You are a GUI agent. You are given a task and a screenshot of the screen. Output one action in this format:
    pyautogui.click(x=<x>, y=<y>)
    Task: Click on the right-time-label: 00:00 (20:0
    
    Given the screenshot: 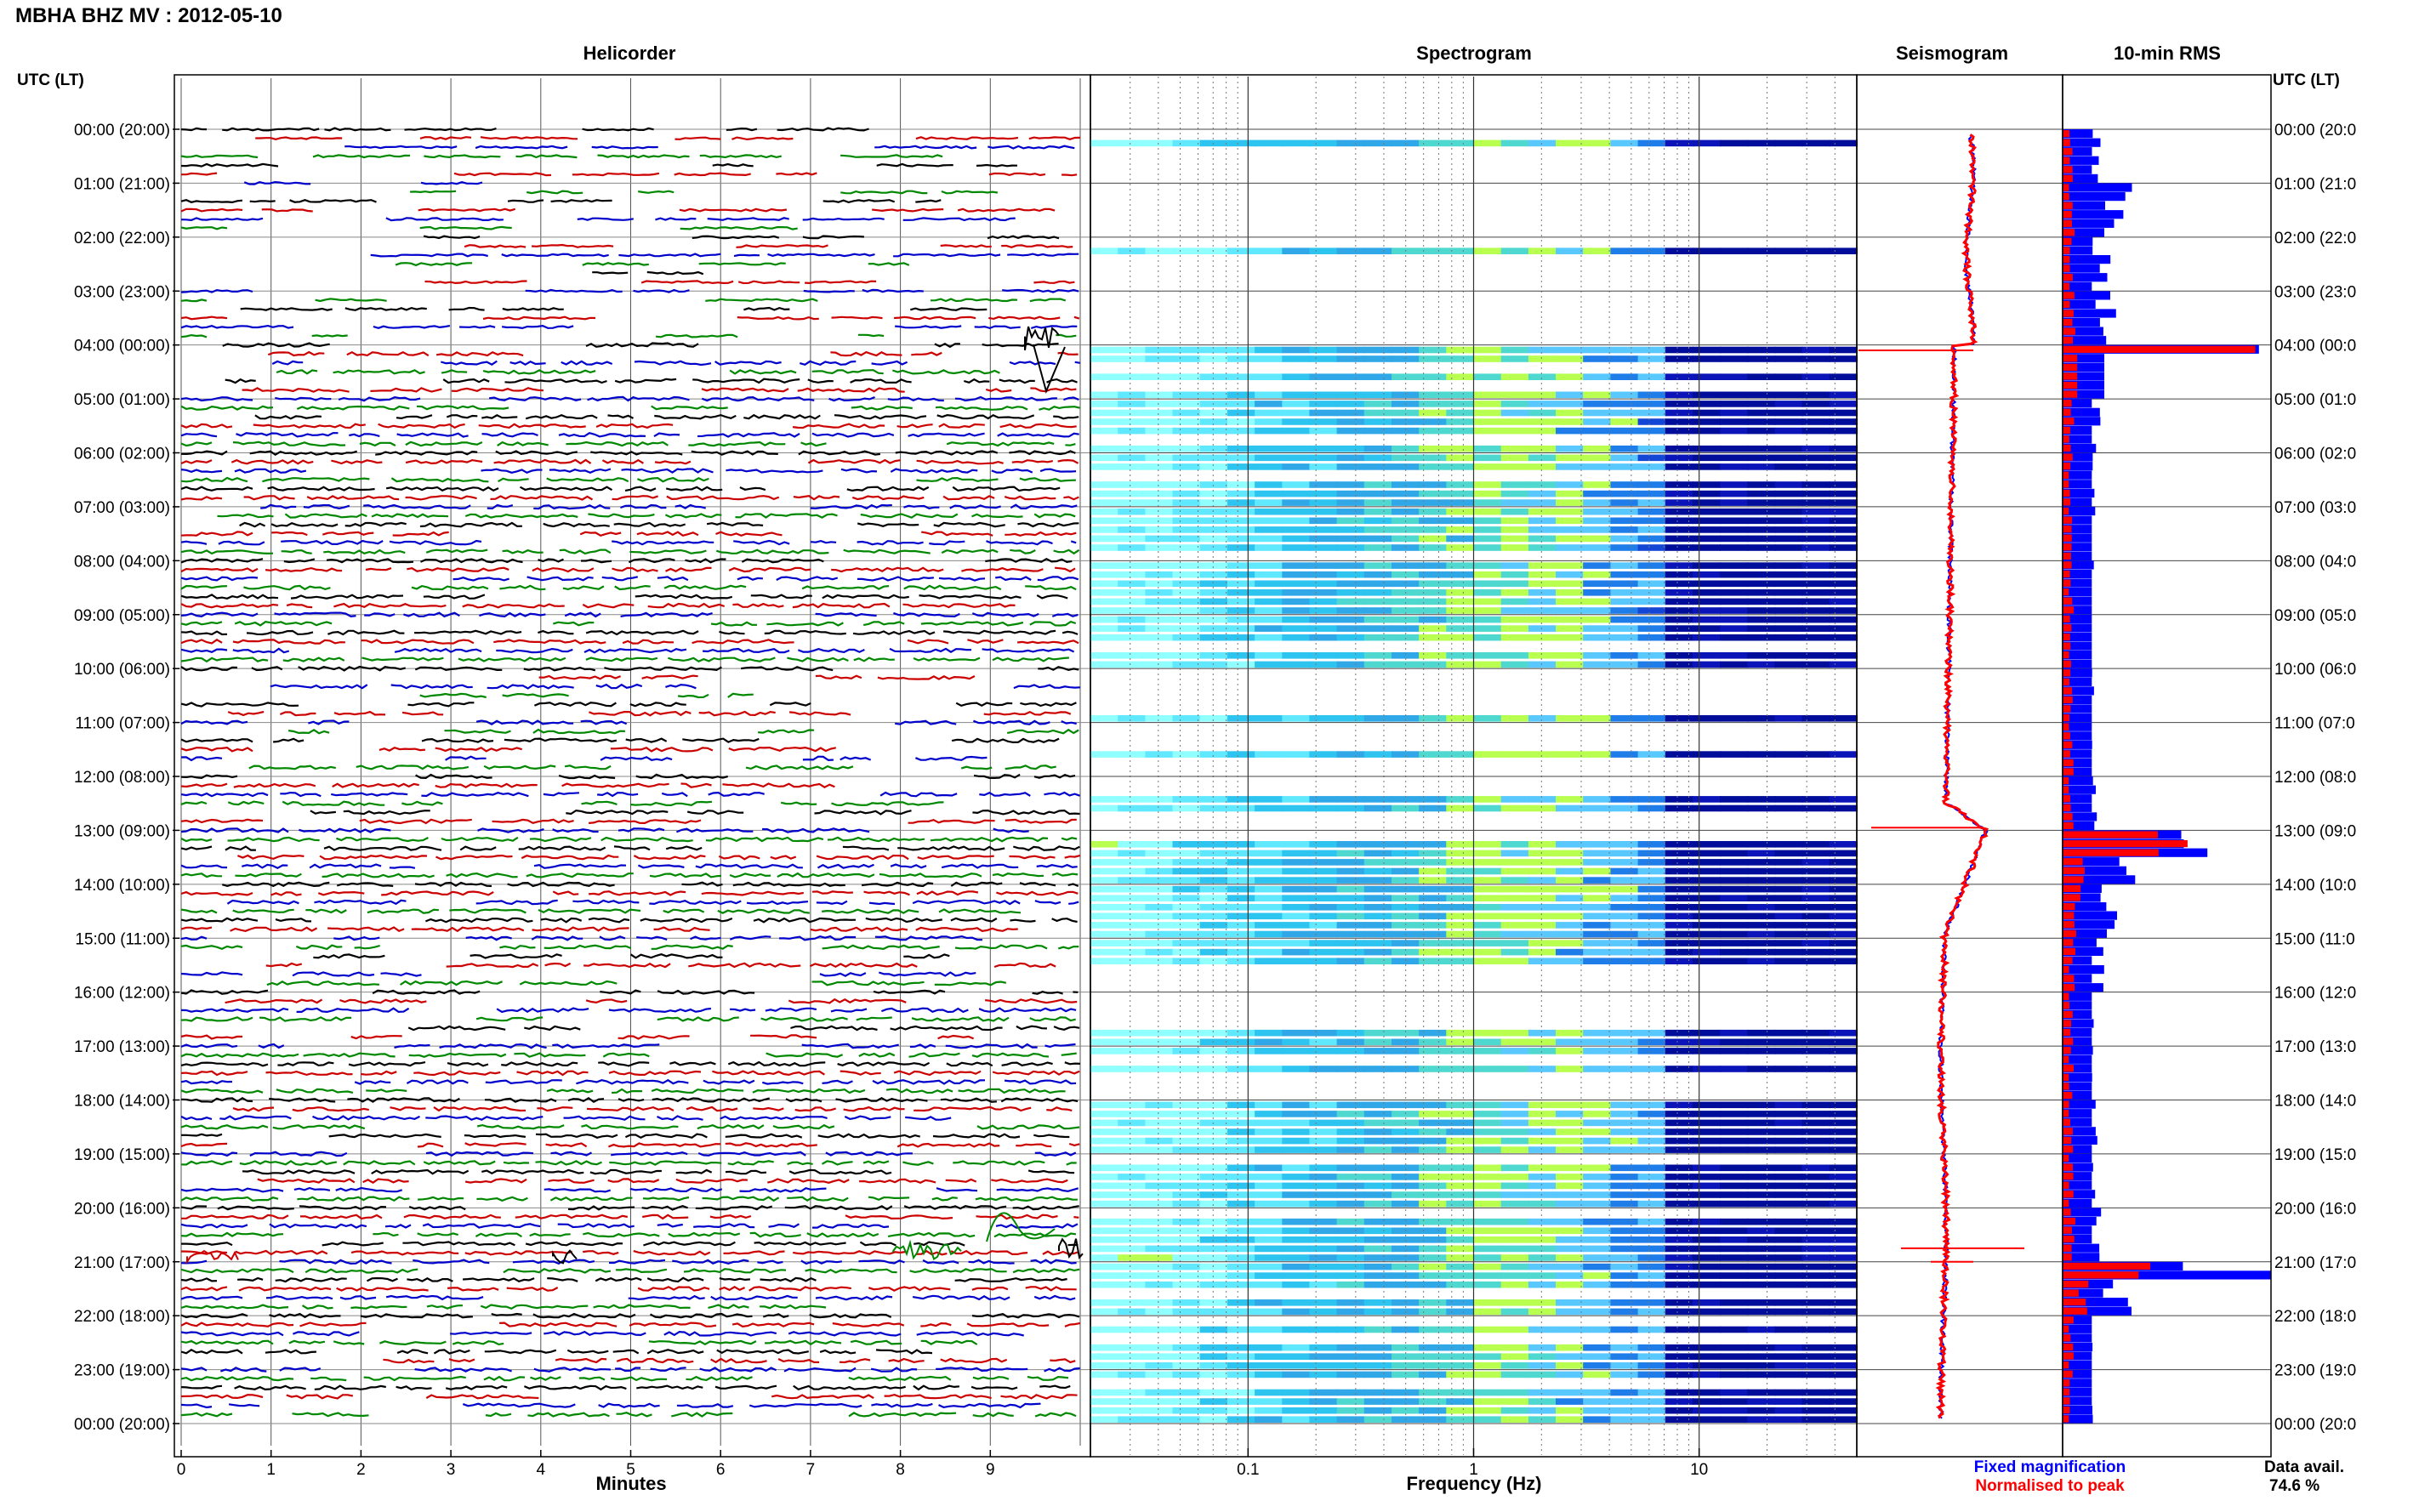 What is the action you would take?
    pyautogui.click(x=2315, y=130)
    